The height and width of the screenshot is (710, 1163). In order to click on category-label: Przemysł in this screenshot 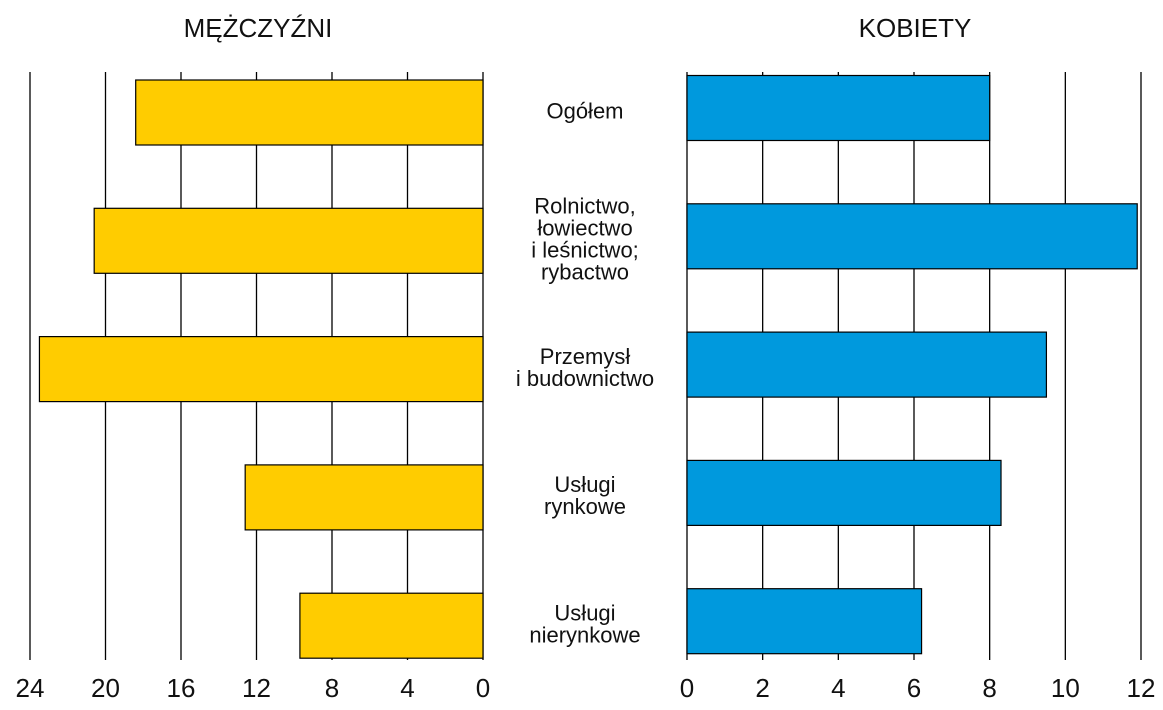, I will do `click(585, 356)`.